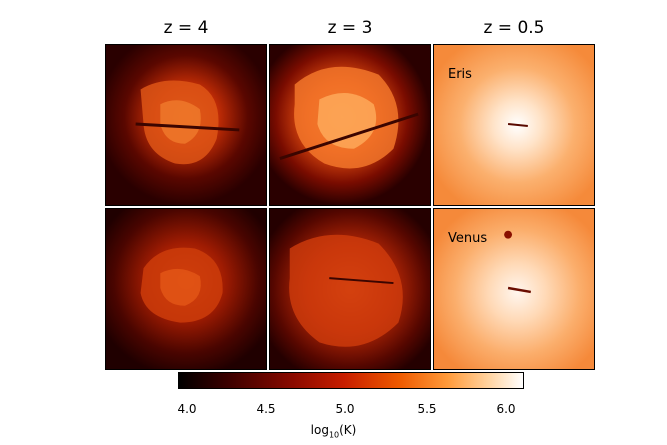 This screenshot has height=445, width=667. What do you see at coordinates (506, 409) in the screenshot?
I see `colorbar-tick: 6.0` at bounding box center [506, 409].